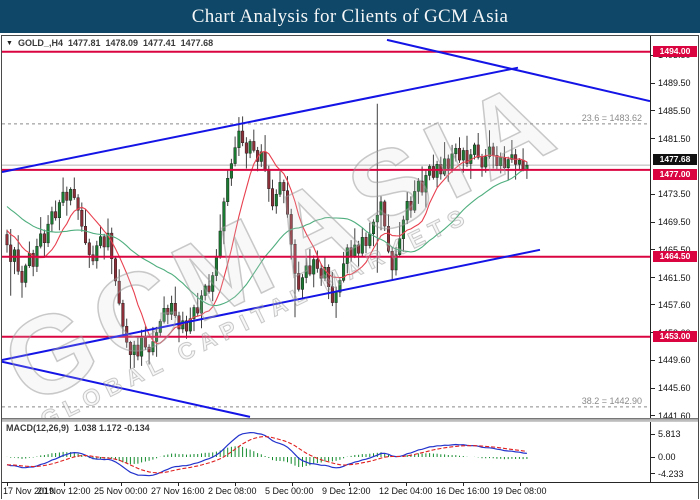 This screenshot has height=500, width=700. What do you see at coordinates (159, 43) in the screenshot?
I see `ohlc-low: 1477.41` at bounding box center [159, 43].